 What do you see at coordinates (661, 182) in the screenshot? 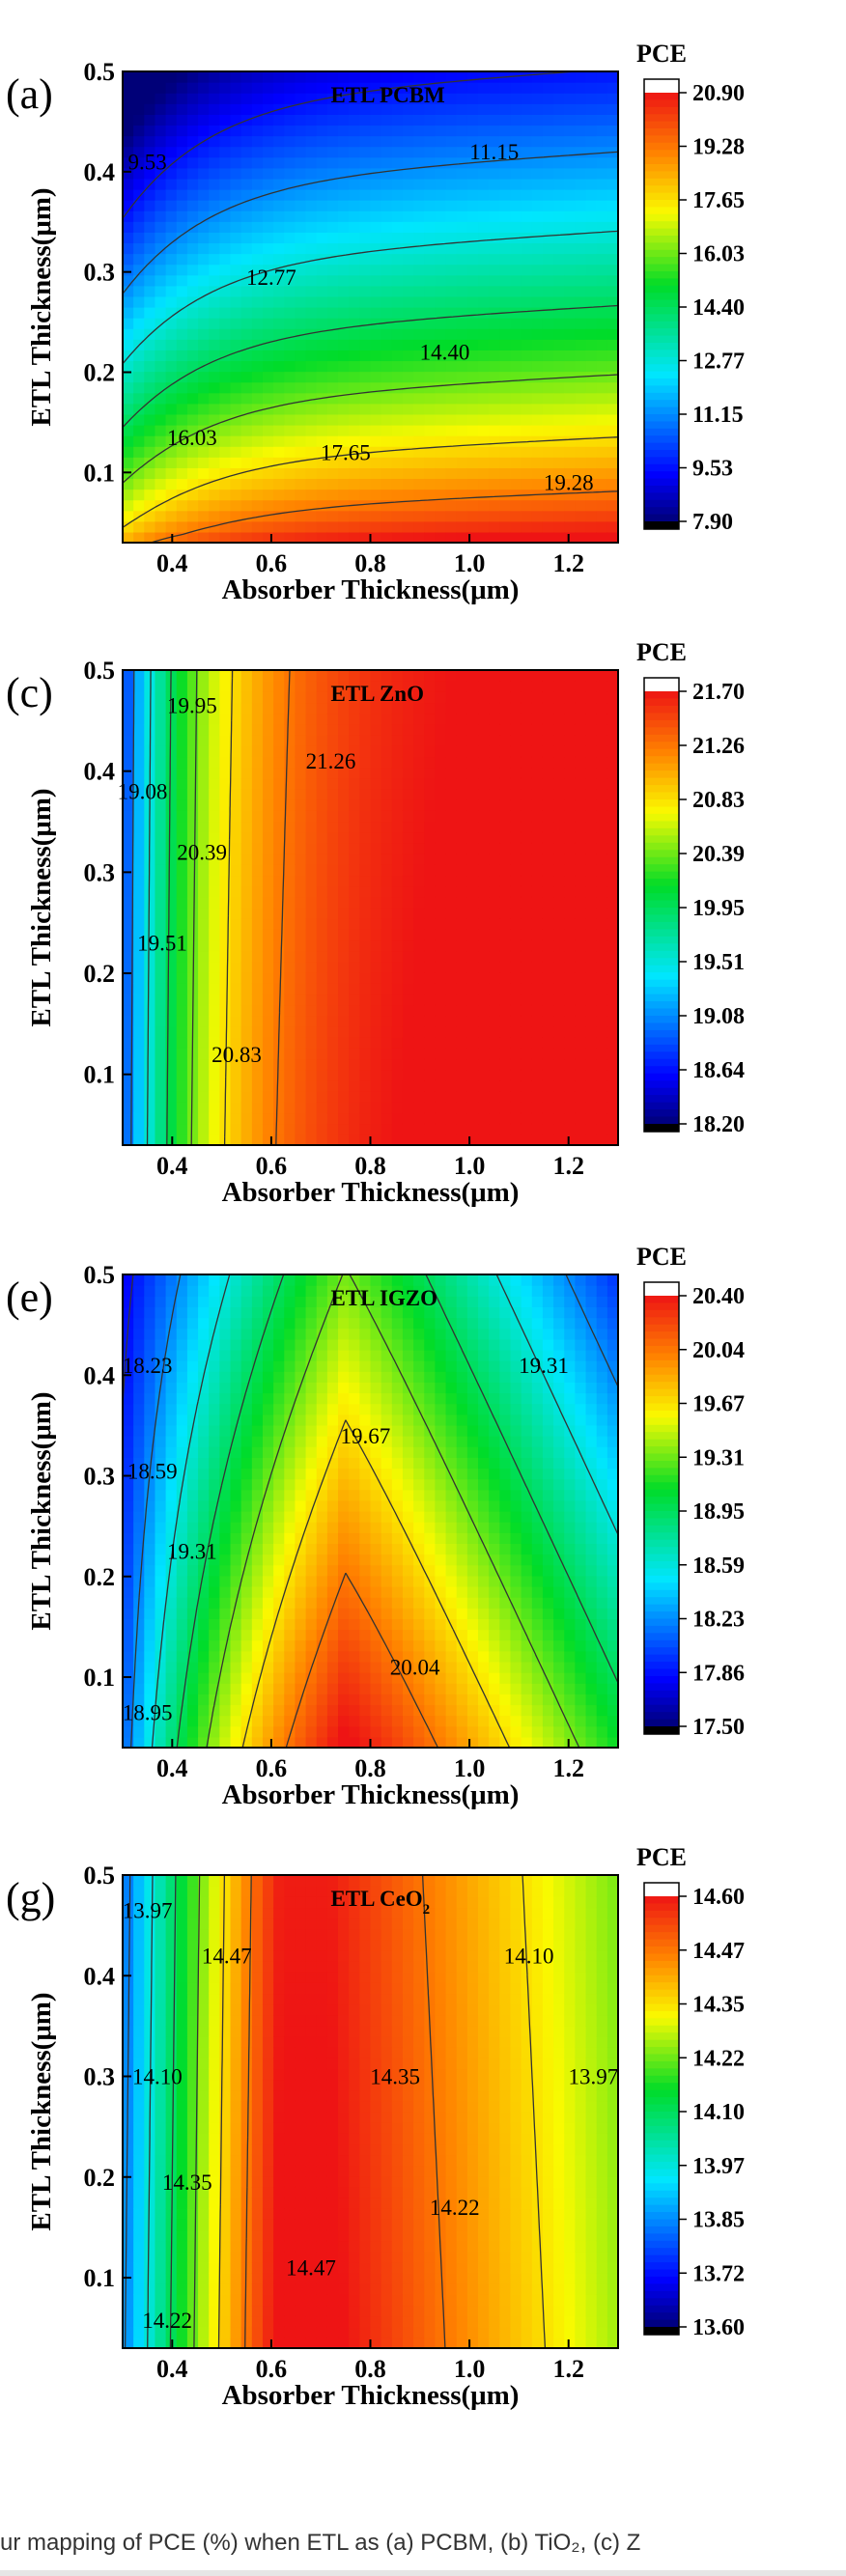
I see `colorbar-swatch` at bounding box center [661, 182].